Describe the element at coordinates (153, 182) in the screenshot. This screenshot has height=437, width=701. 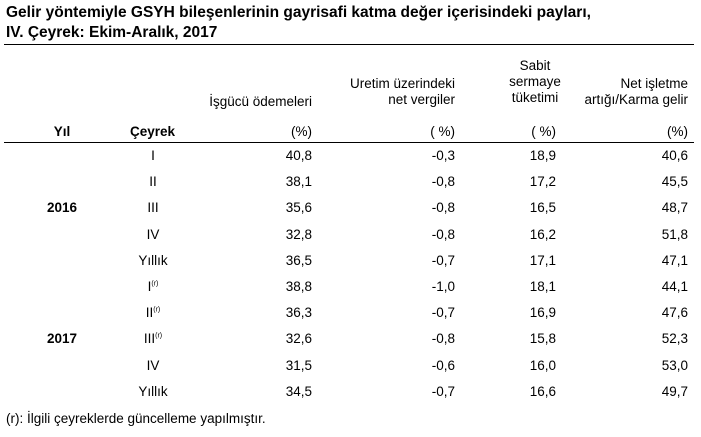
I see `row-ceyrek: II` at that location.